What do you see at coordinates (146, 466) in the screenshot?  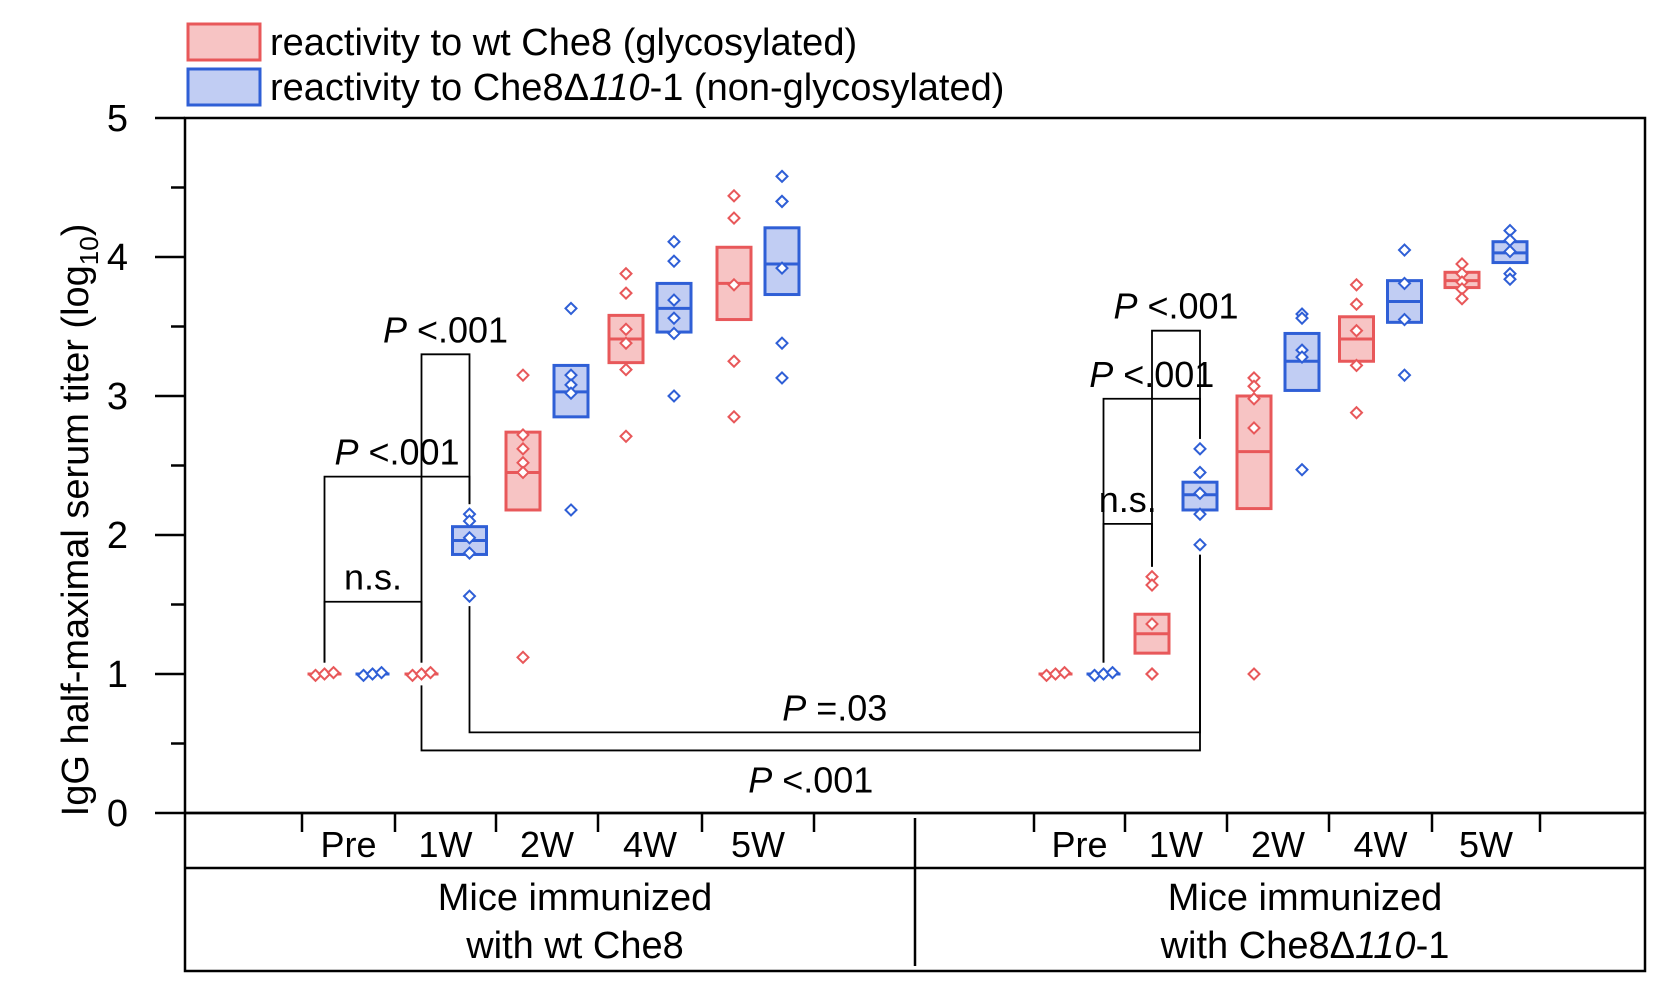 I see `y-axis: 0 1 2 3 4 5` at bounding box center [146, 466].